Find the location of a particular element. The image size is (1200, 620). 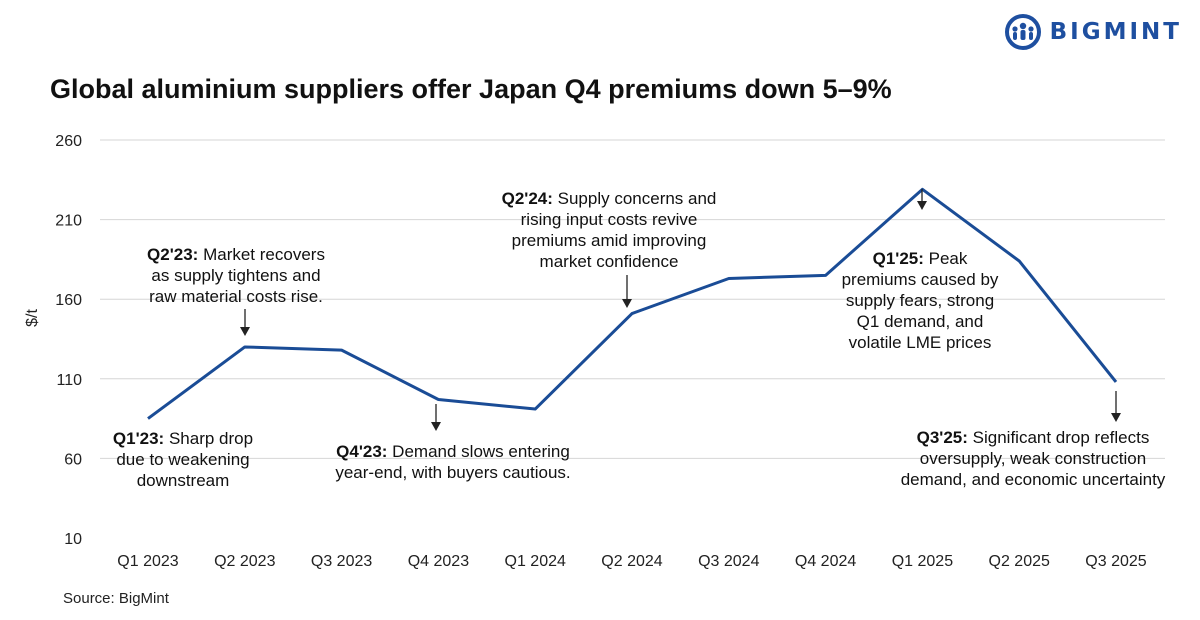

y-tick-label: 10 is located at coordinates (73, 539).